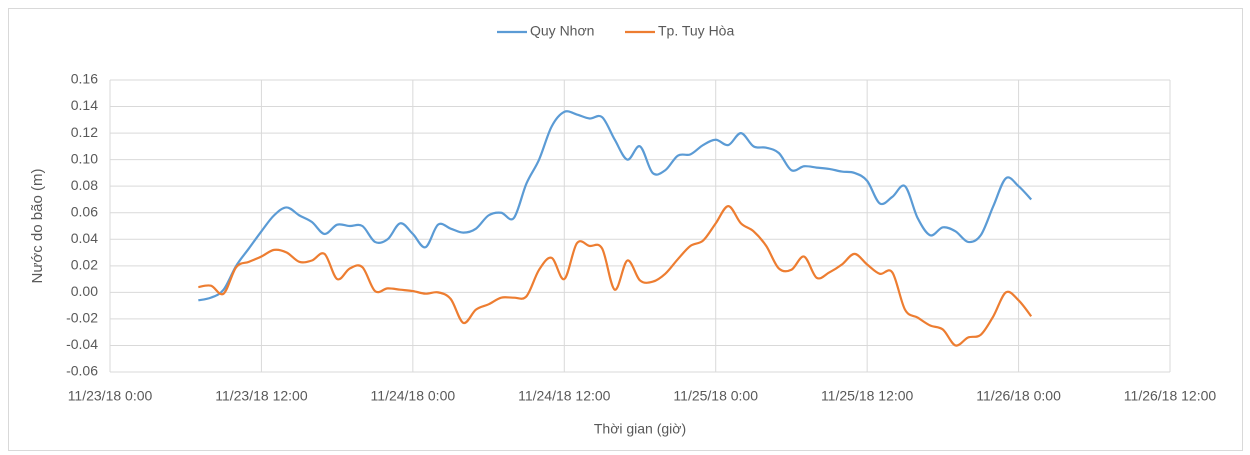  Describe the element at coordinates (413, 396) in the screenshot. I see `x-tick-label: 11/24/18 0:00` at that location.